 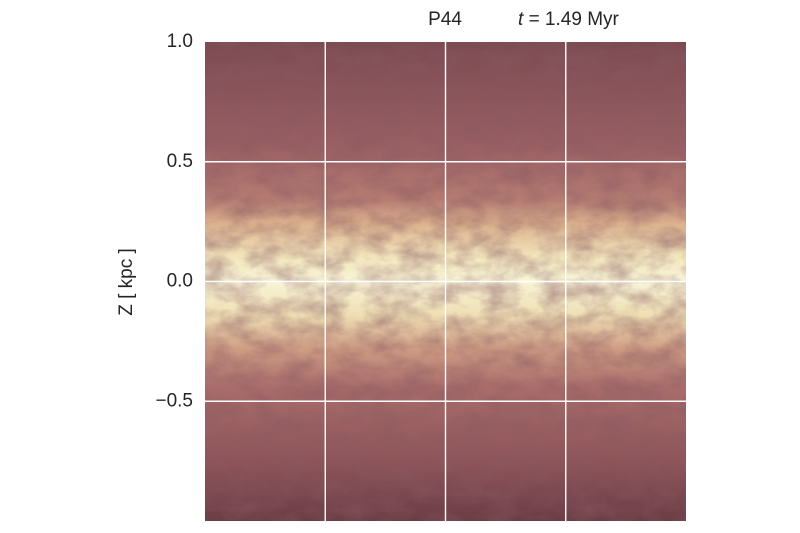 I want to click on y-tick-label: 0.0, so click(x=180, y=281).